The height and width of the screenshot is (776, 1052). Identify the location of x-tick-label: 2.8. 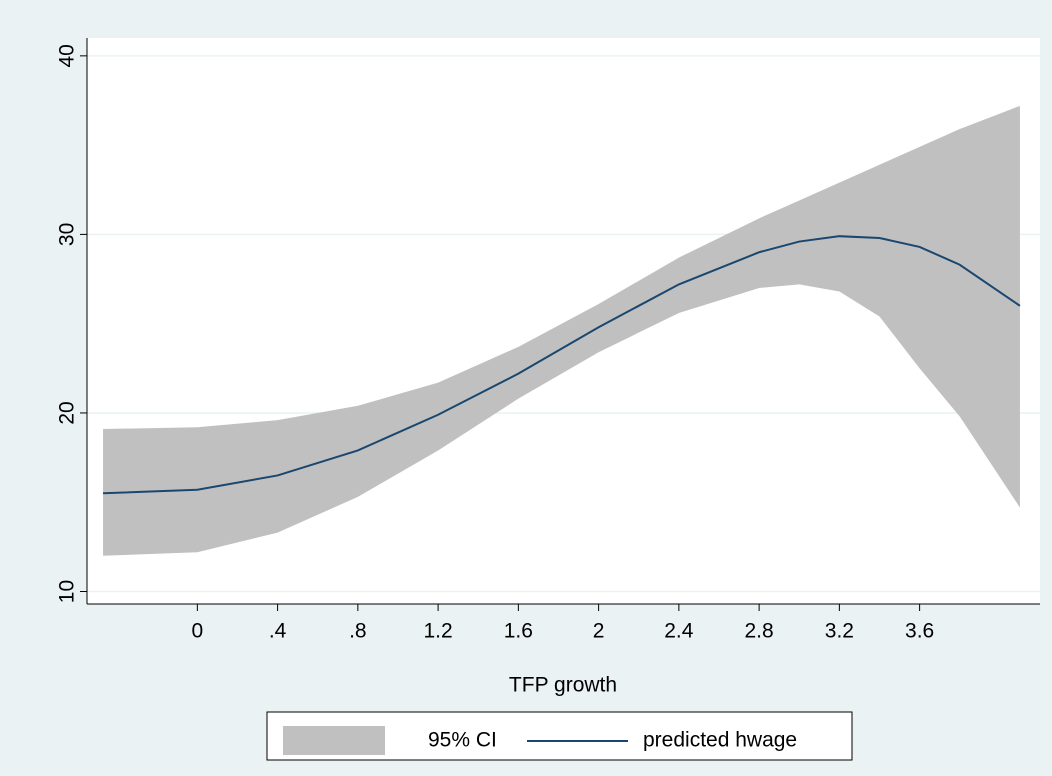
(759, 631).